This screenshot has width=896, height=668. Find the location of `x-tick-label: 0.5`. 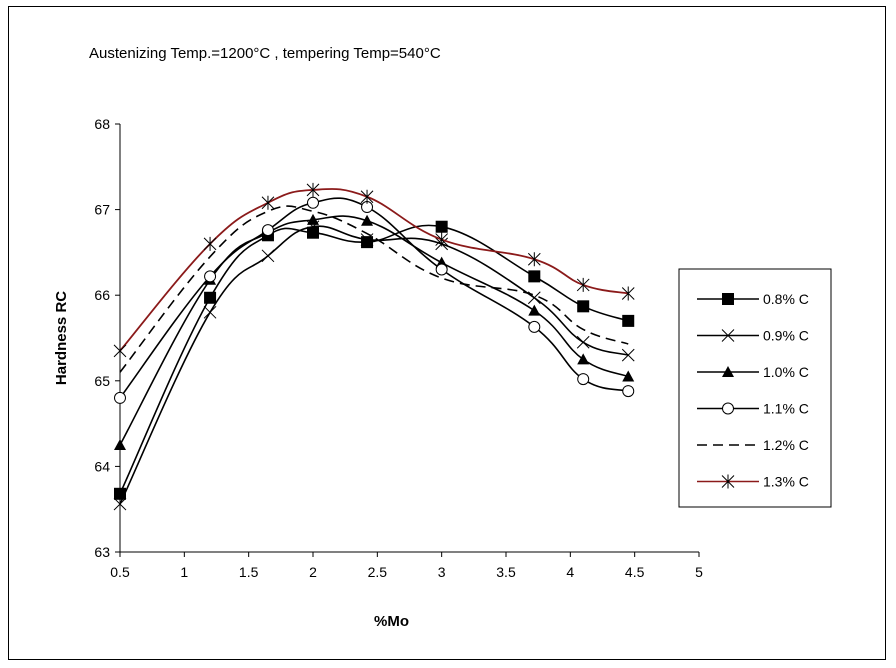

x-tick-label: 0.5 is located at coordinates (120, 572).